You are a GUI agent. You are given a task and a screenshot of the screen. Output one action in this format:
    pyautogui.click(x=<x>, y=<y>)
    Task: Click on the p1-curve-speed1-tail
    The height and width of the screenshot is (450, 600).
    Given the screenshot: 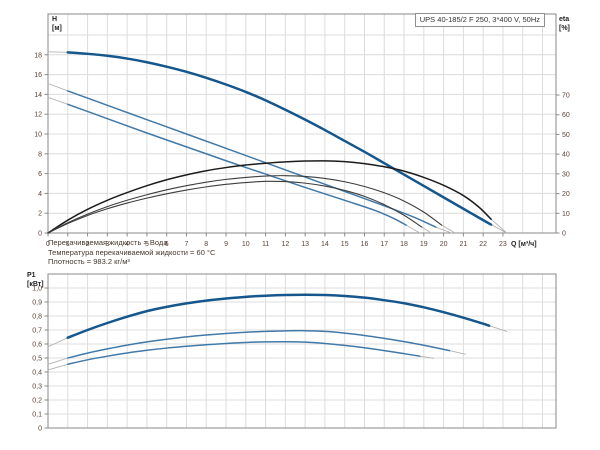 What is the action you would take?
    pyautogui.click(x=427, y=357)
    